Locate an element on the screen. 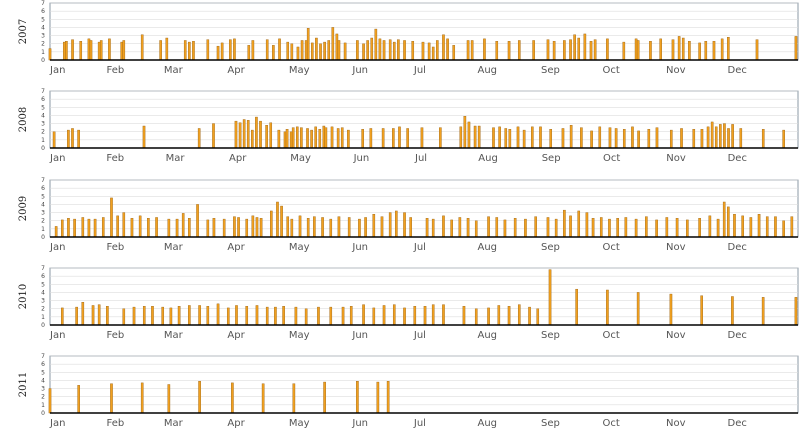 The height and width of the screenshot is (444, 800). y-tick-label: 0 is located at coordinates (43, 413).